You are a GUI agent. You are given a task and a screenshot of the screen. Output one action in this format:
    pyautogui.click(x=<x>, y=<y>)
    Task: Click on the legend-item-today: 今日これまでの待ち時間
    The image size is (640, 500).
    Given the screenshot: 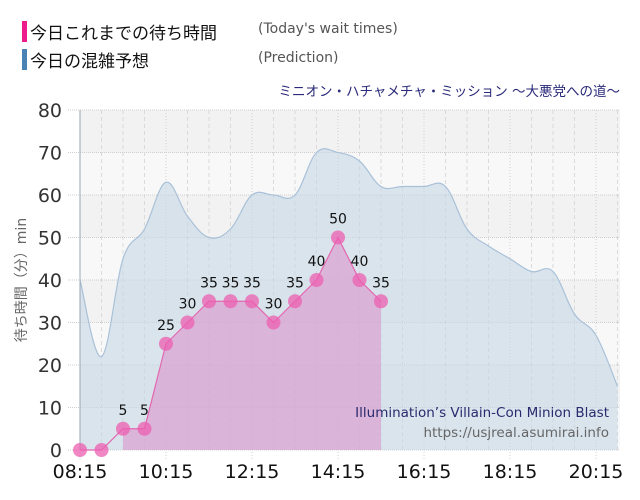 What is the action you would take?
    pyautogui.click(x=119, y=31)
    